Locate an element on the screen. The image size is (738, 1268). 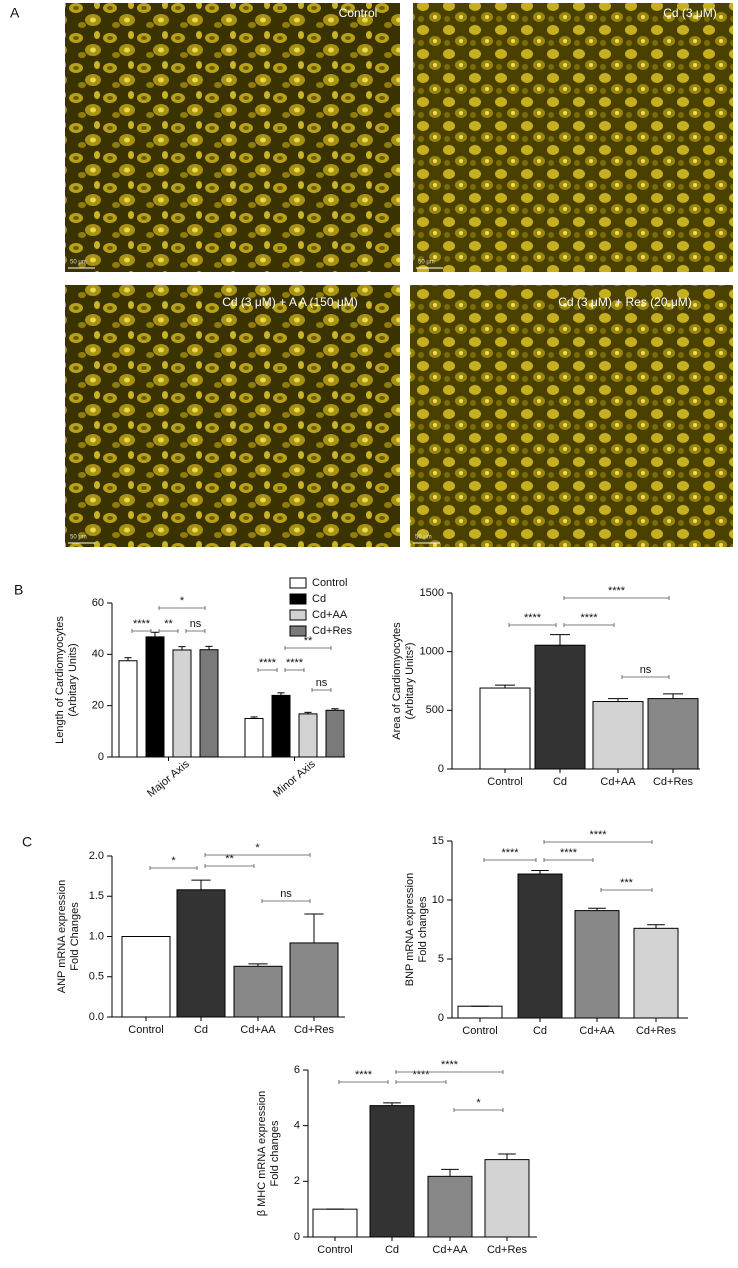
y-tick-label: 10 is located at coordinates (438, 900).